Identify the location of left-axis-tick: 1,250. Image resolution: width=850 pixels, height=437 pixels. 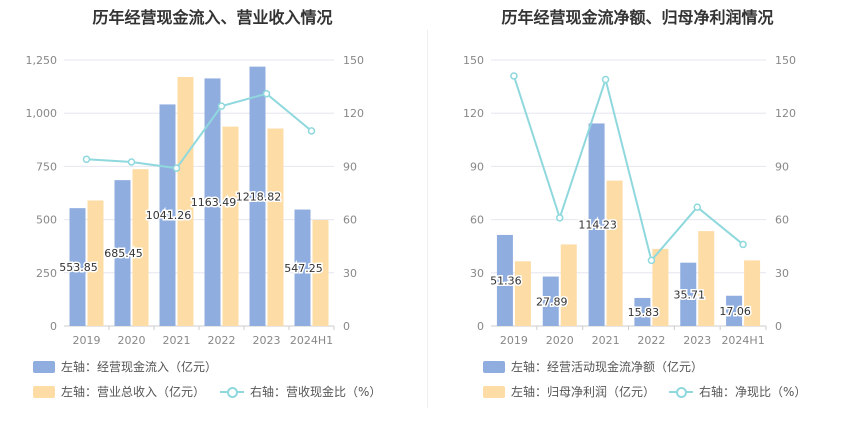
(42, 60).